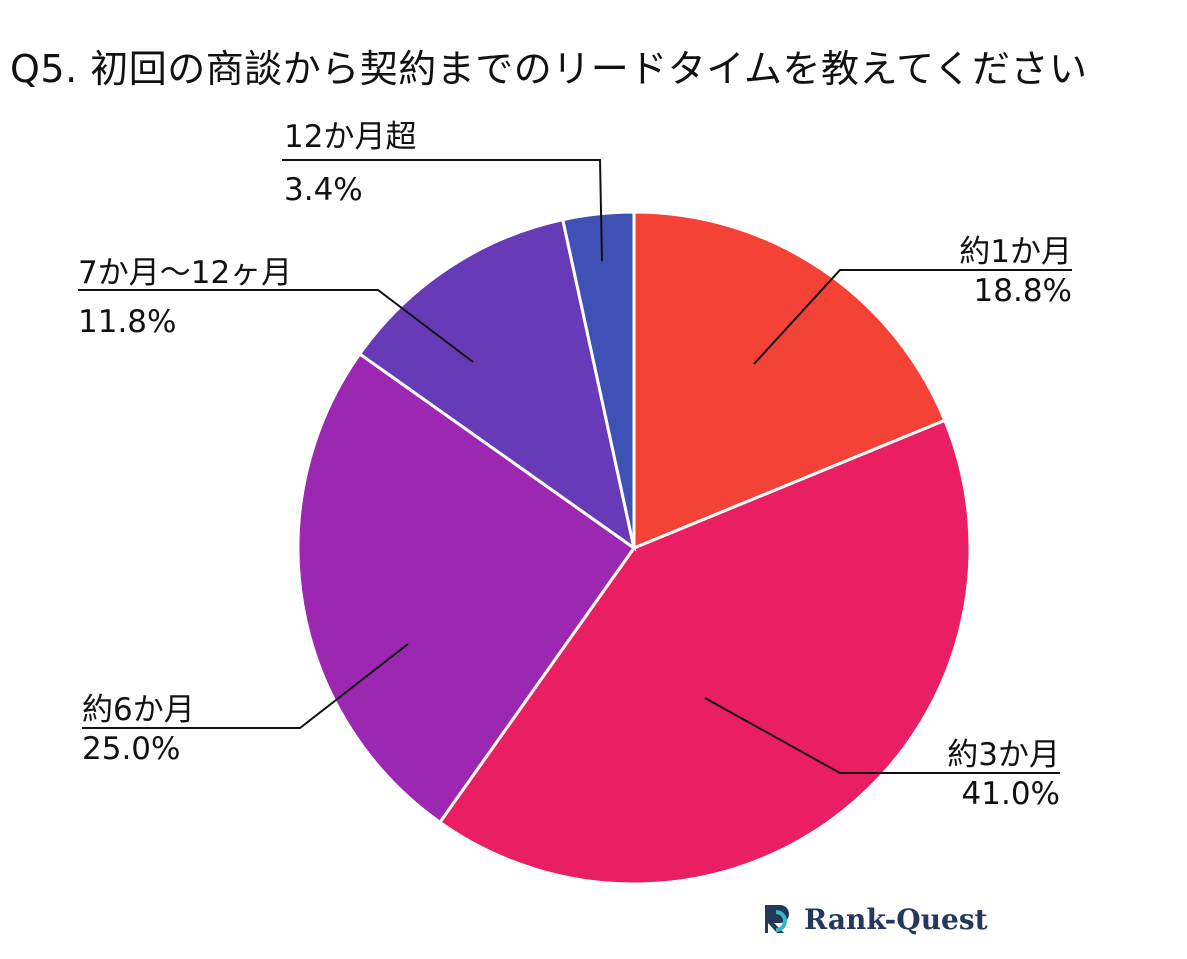  Describe the element at coordinates (896, 919) in the screenshot. I see `brand-name: Rank-Quest` at that location.